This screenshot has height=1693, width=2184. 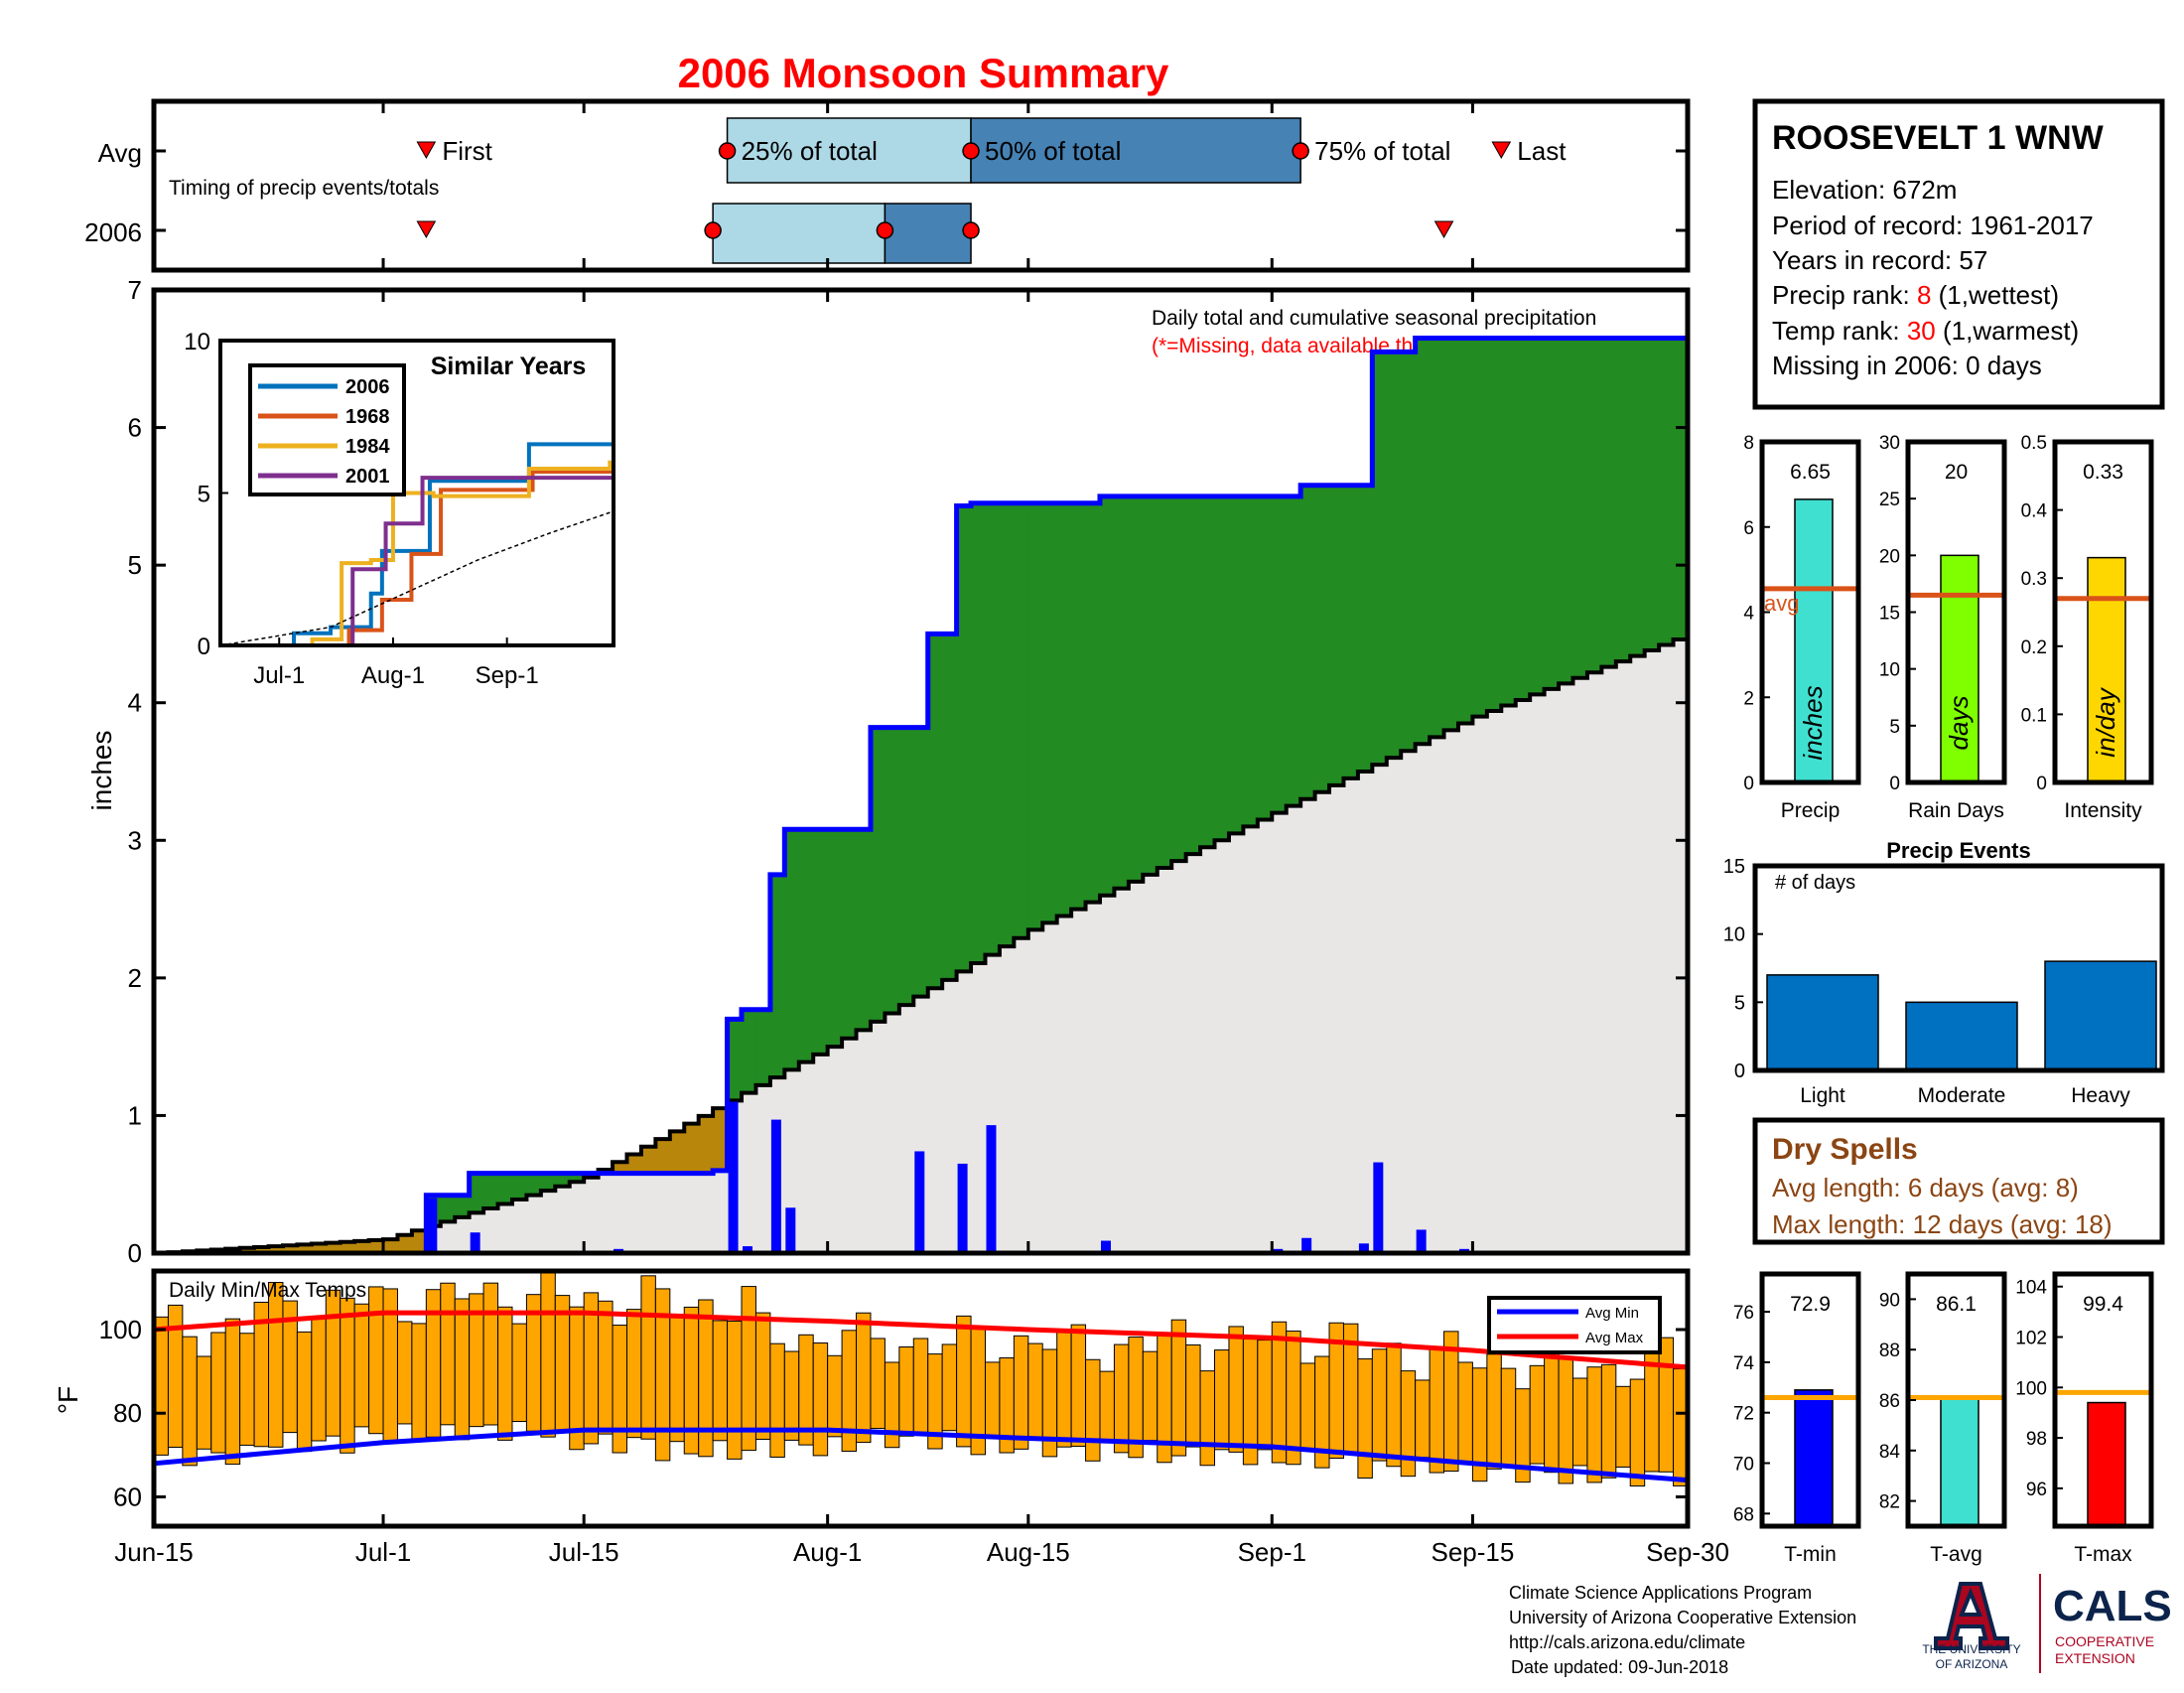 I want to click on timing-box-late, so click(x=1135, y=150).